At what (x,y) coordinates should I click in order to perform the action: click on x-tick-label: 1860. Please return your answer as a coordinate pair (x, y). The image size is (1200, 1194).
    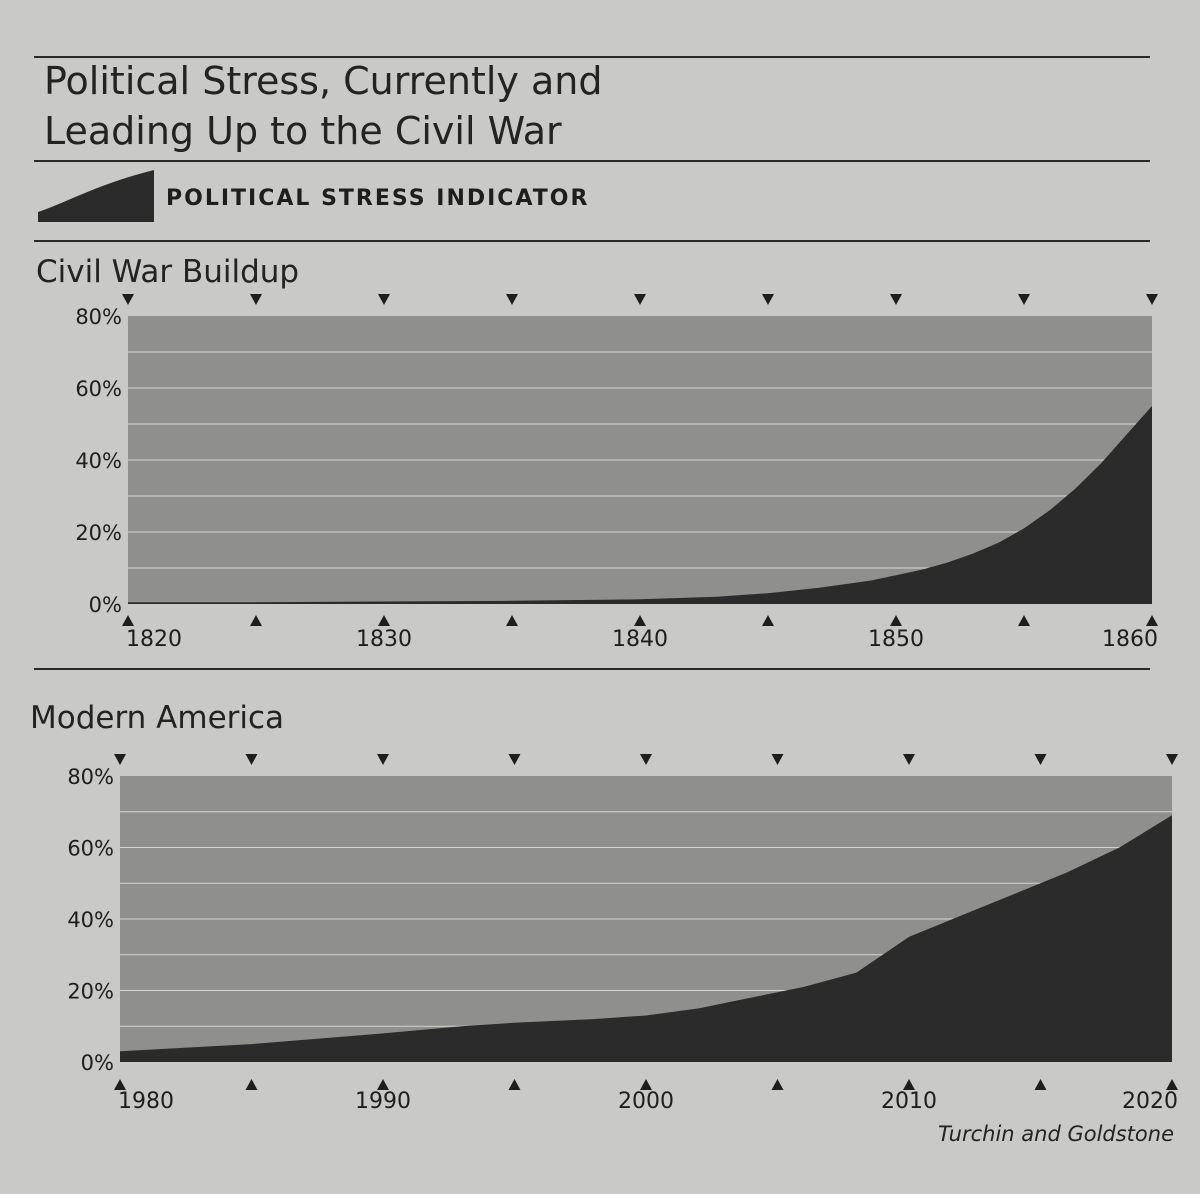
    Looking at the image, I should click on (1130, 639).